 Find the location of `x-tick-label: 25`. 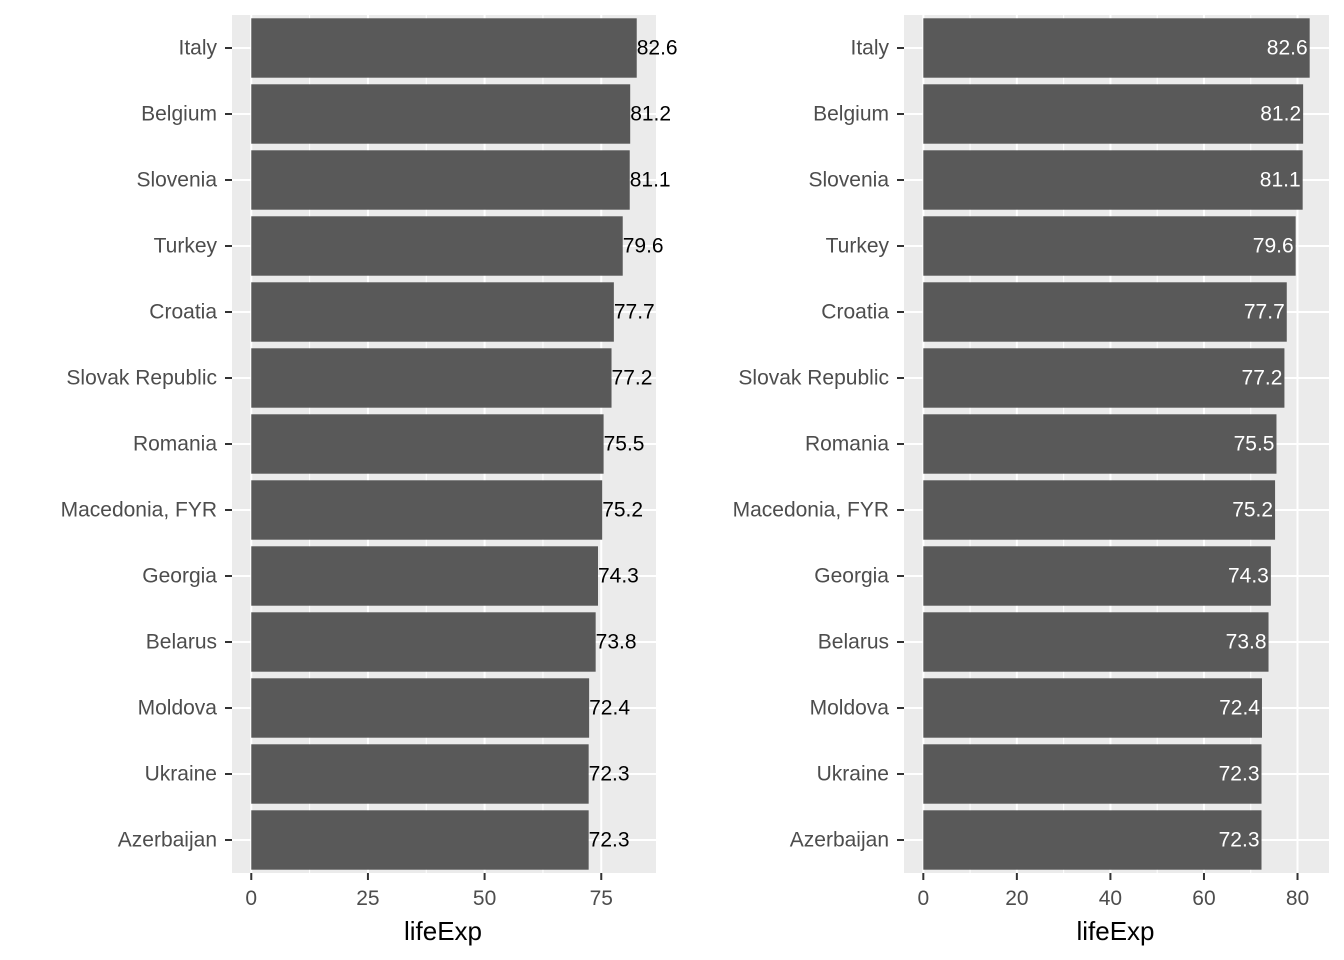

x-tick-label: 25 is located at coordinates (367, 898).